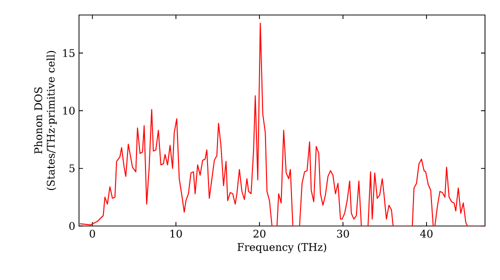 The image size is (500, 280). Describe the element at coordinates (426, 234) in the screenshot. I see `x-tick-label: 40` at that location.